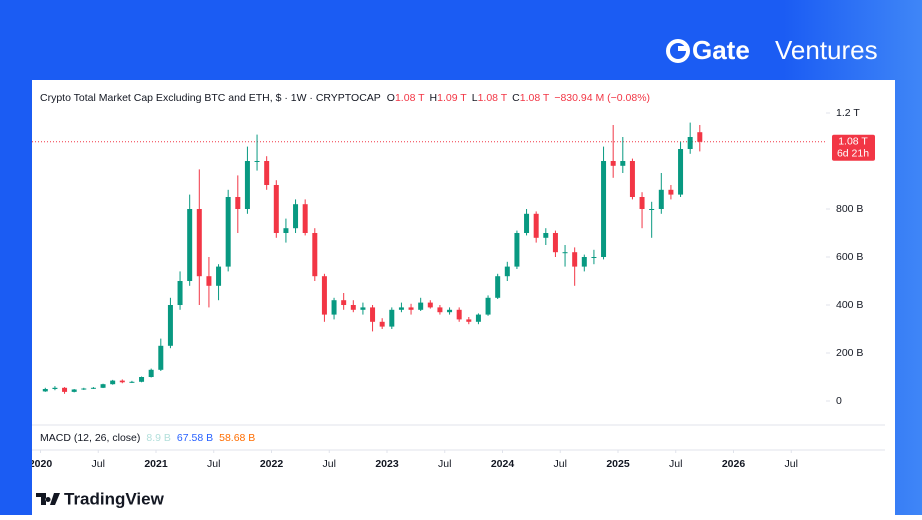 This screenshot has height=520, width=922. What do you see at coordinates (849, 257) in the screenshot?
I see `y-tick-label: 600 B` at bounding box center [849, 257].